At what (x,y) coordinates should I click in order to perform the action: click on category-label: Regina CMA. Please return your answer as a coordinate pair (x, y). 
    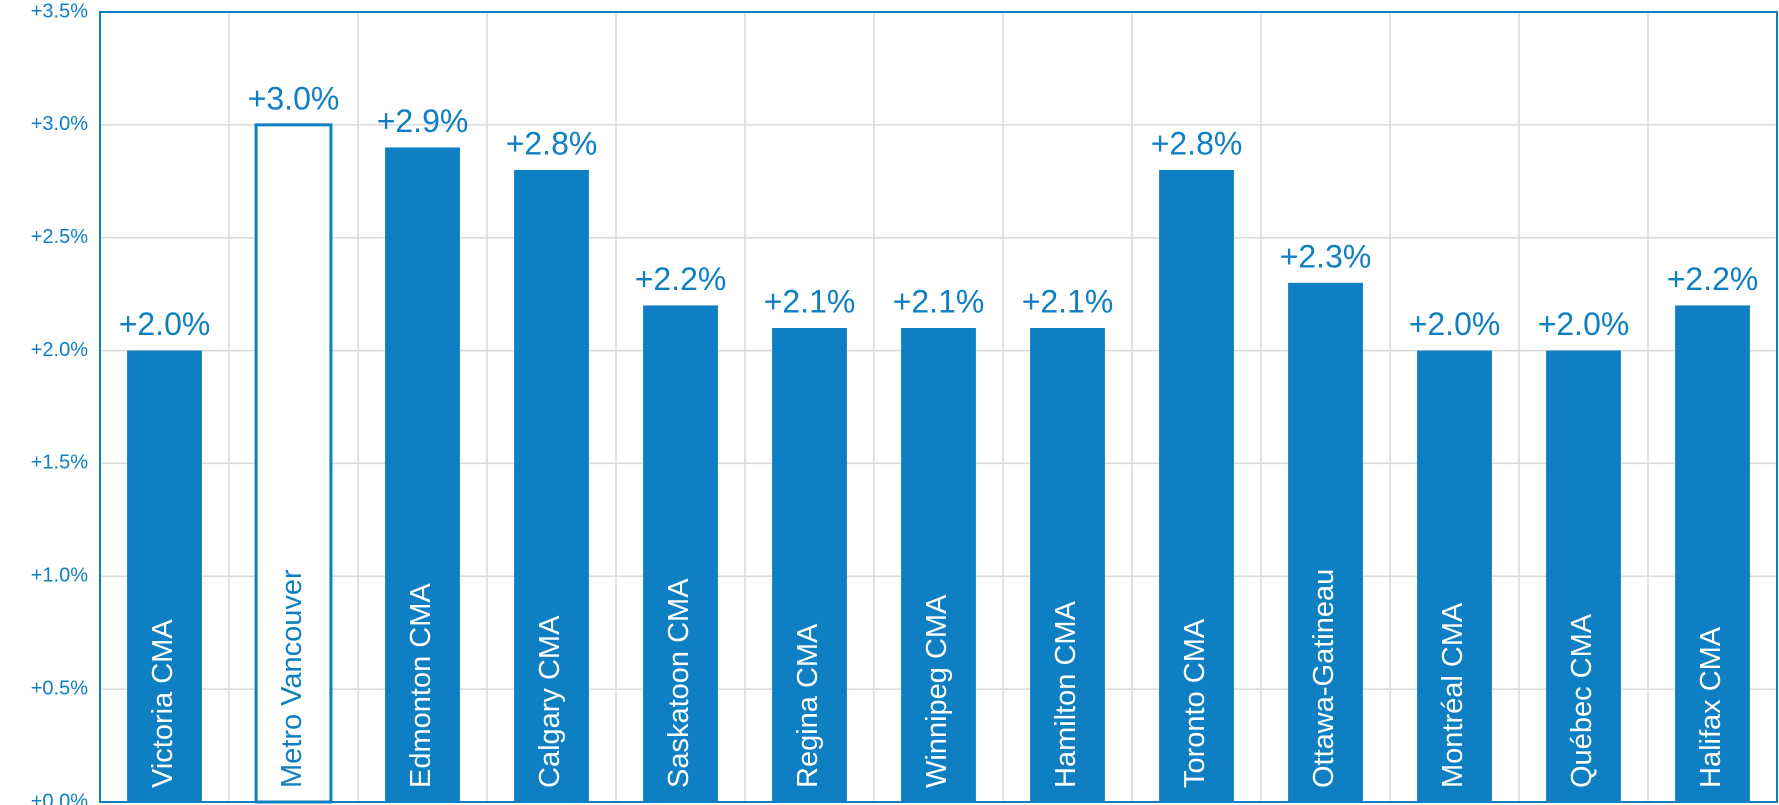
    Looking at the image, I should click on (808, 705).